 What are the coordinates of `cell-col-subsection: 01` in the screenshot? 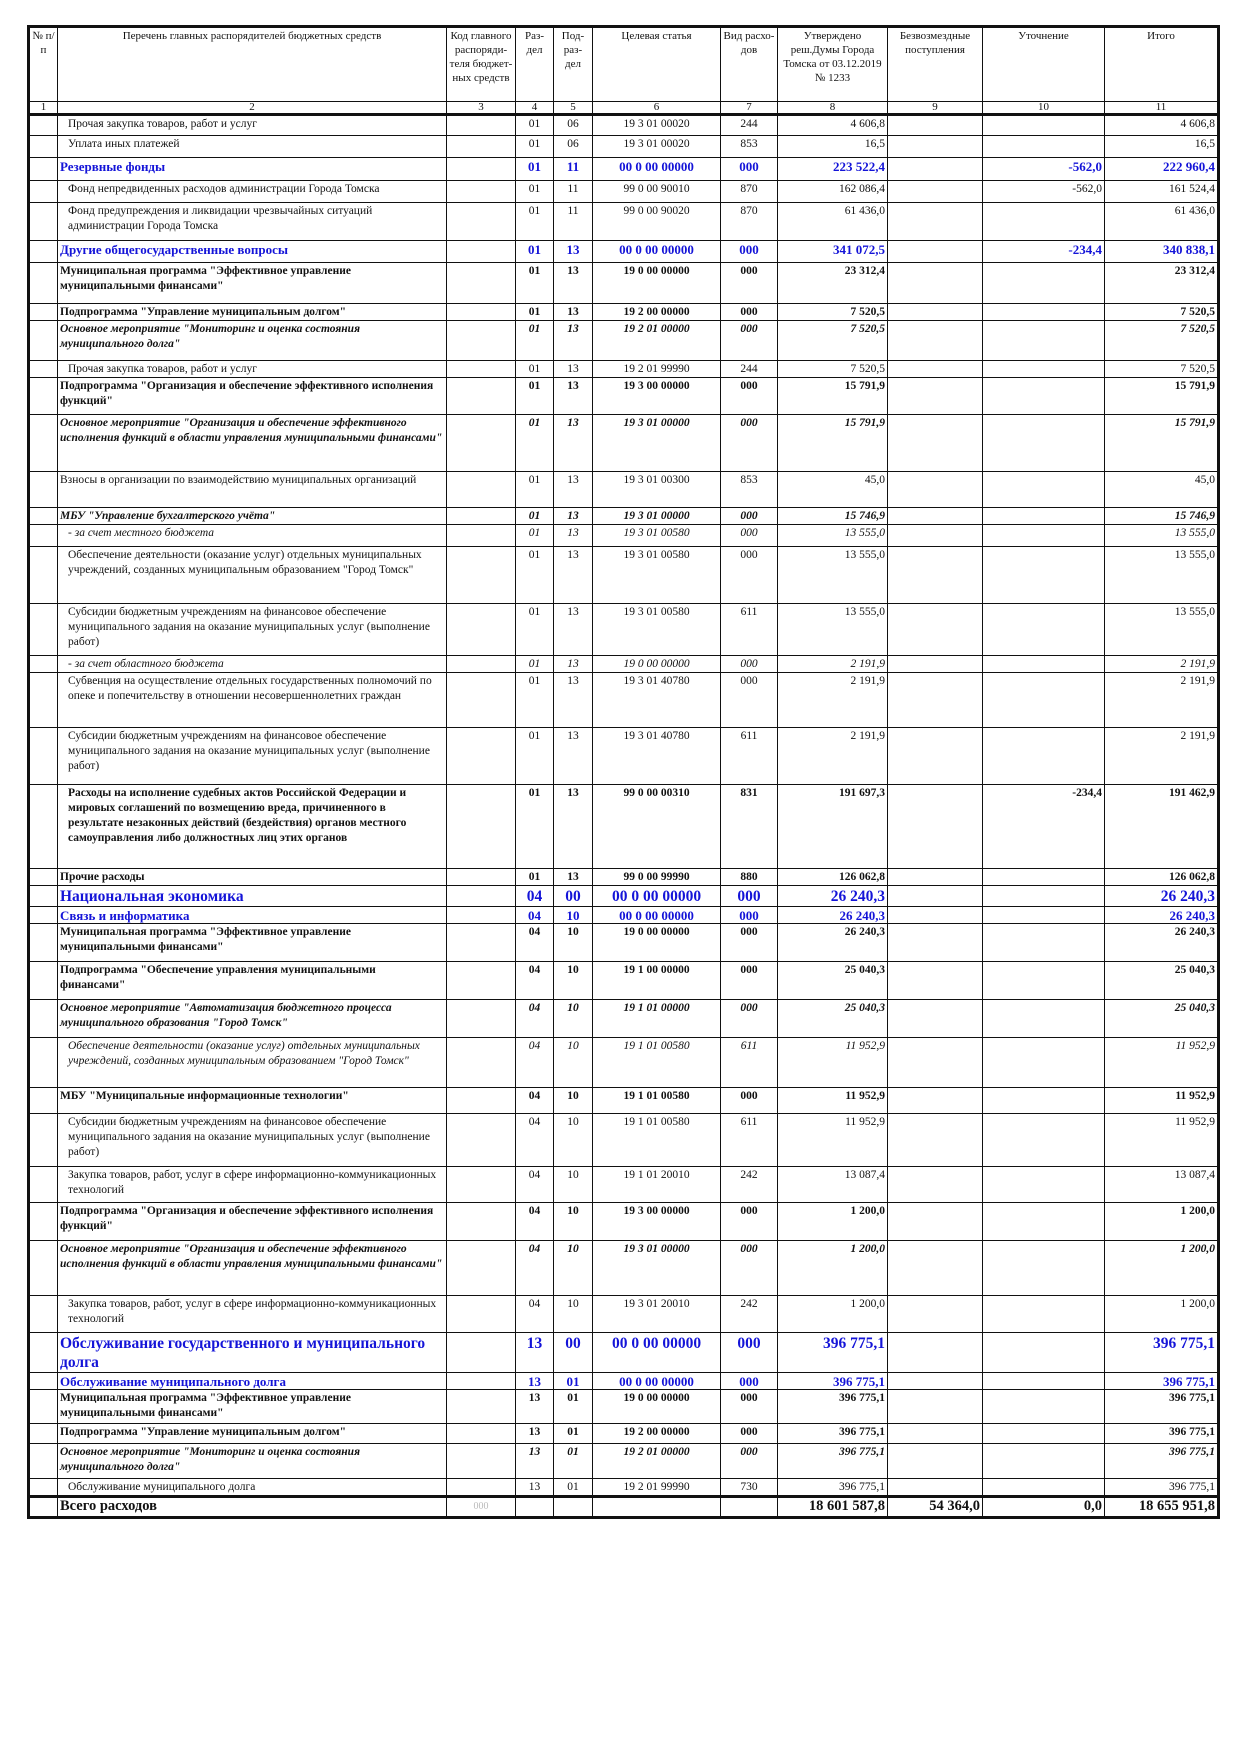 It's located at (573, 1433).